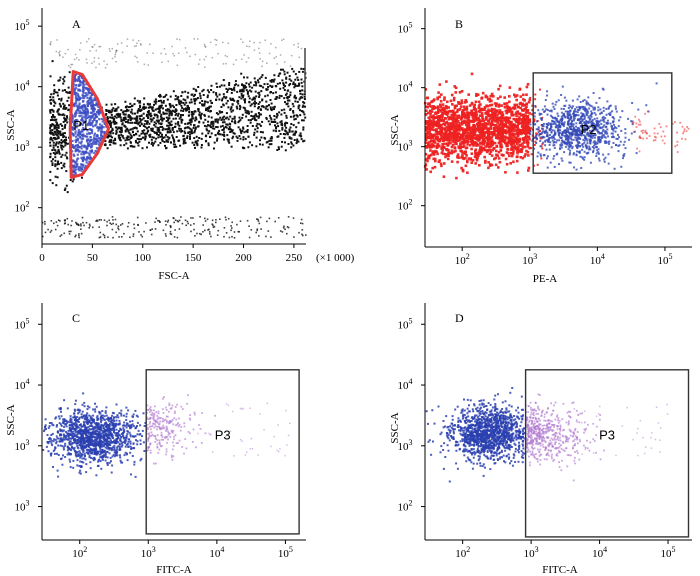 The image size is (700, 576). I want to click on x-tick-label: 150, so click(193, 258).